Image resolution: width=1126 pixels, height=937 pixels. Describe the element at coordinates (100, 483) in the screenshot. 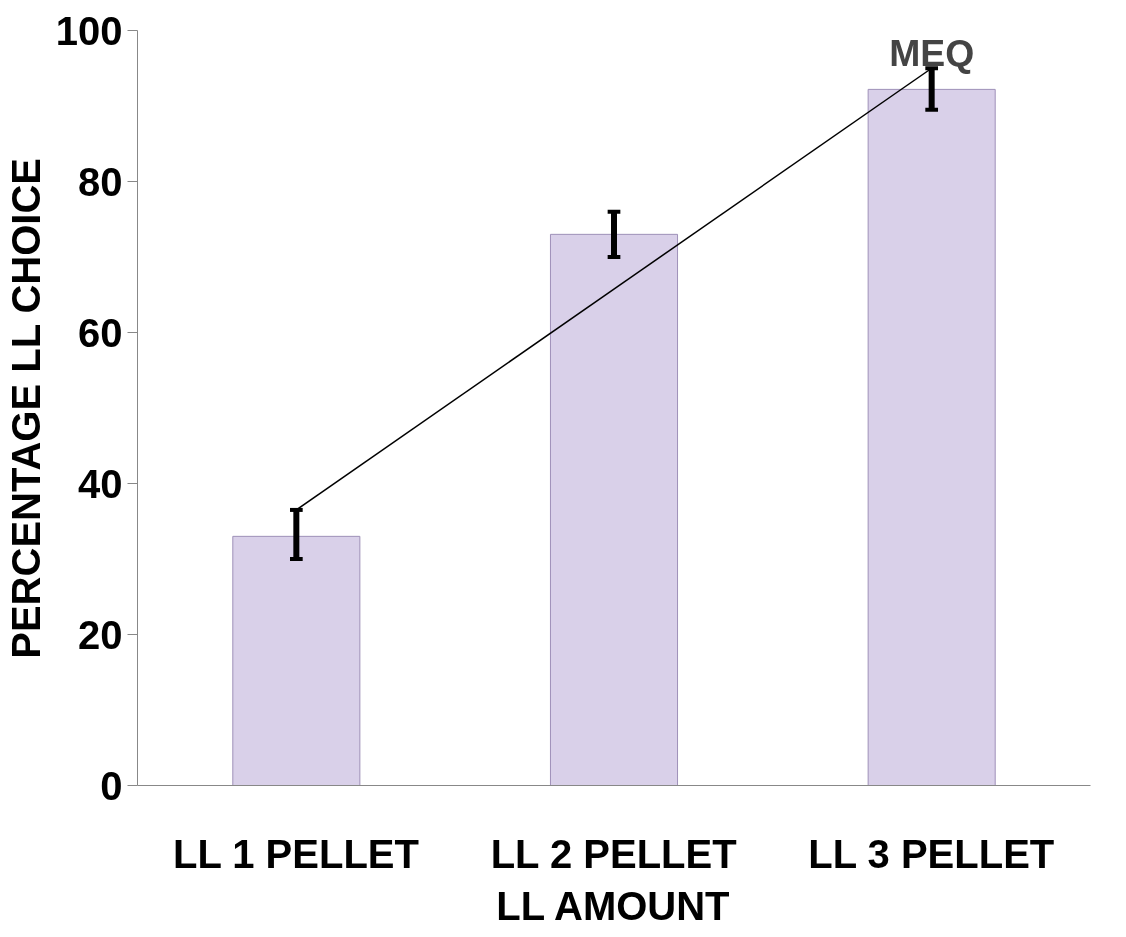

I see `y-tick-label: 40` at that location.